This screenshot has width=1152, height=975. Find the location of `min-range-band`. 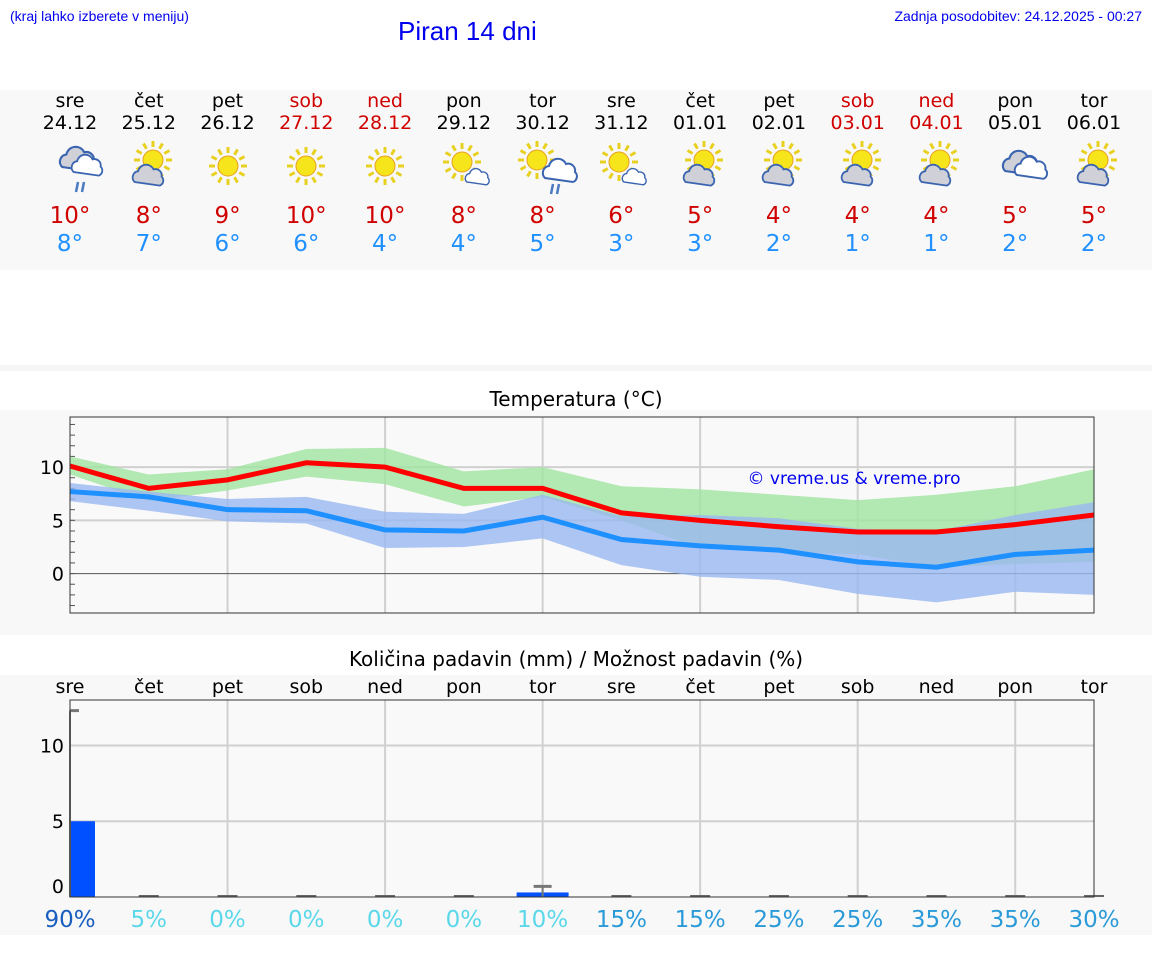

min-range-band is located at coordinates (582, 543).